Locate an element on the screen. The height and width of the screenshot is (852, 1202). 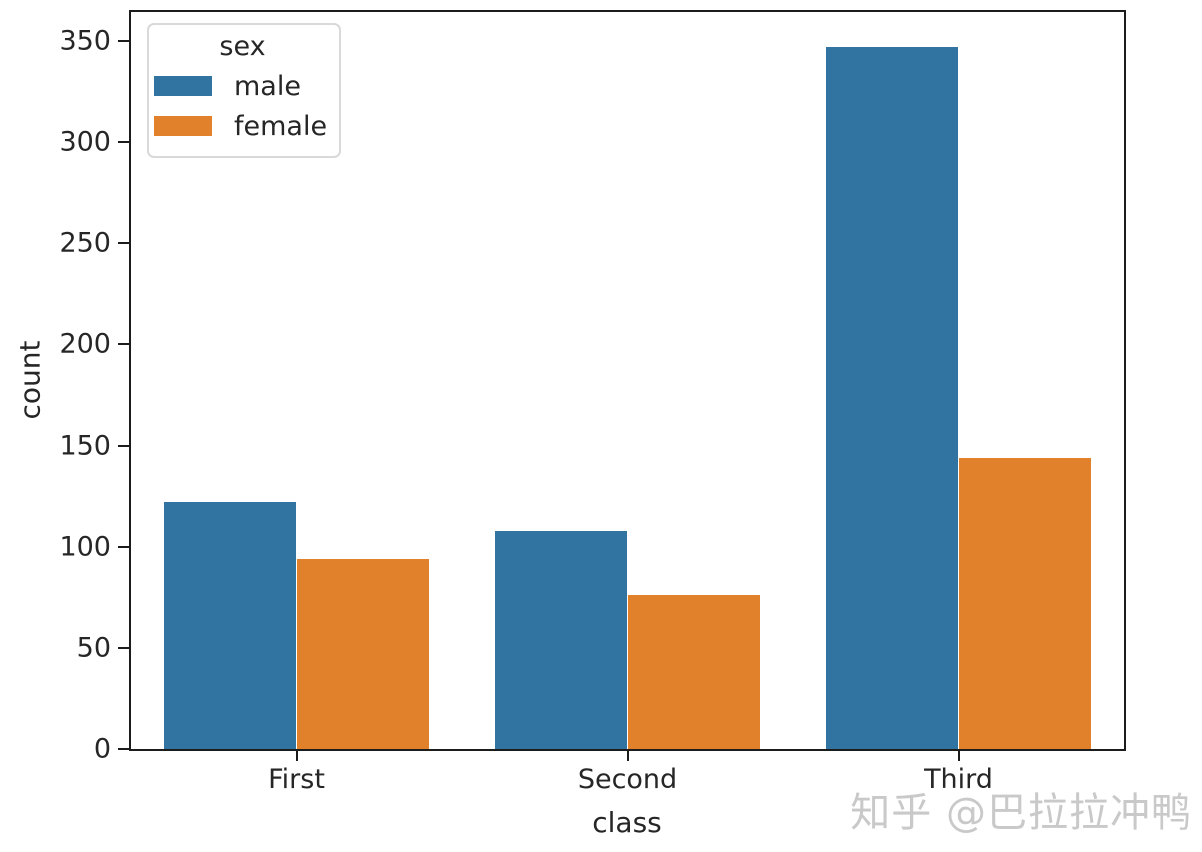
legend-item-female: female is located at coordinates (242, 126).